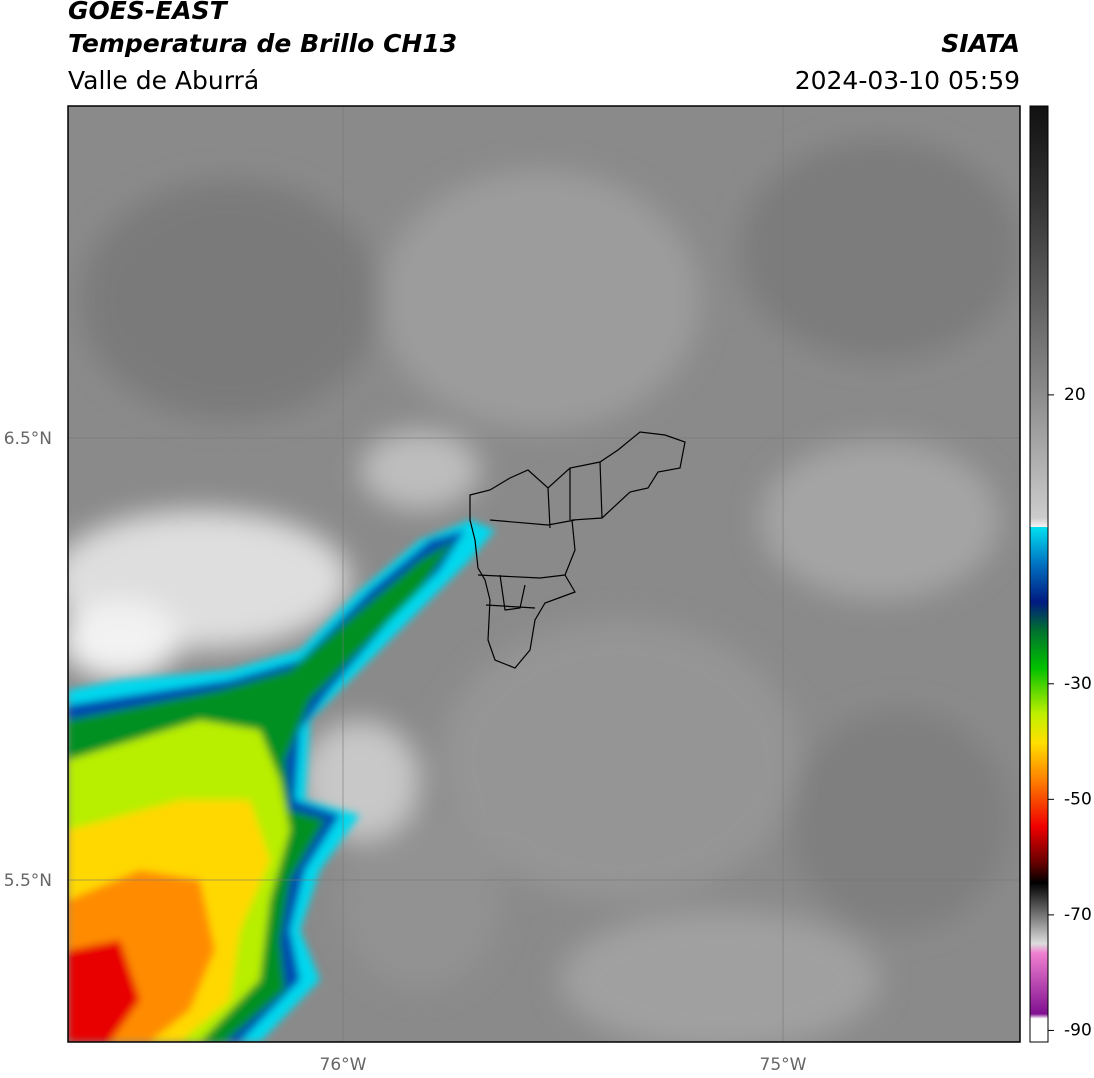 This screenshot has height=1078, width=1094. Describe the element at coordinates (980, 43) in the screenshot. I see `source: SIATA` at that location.